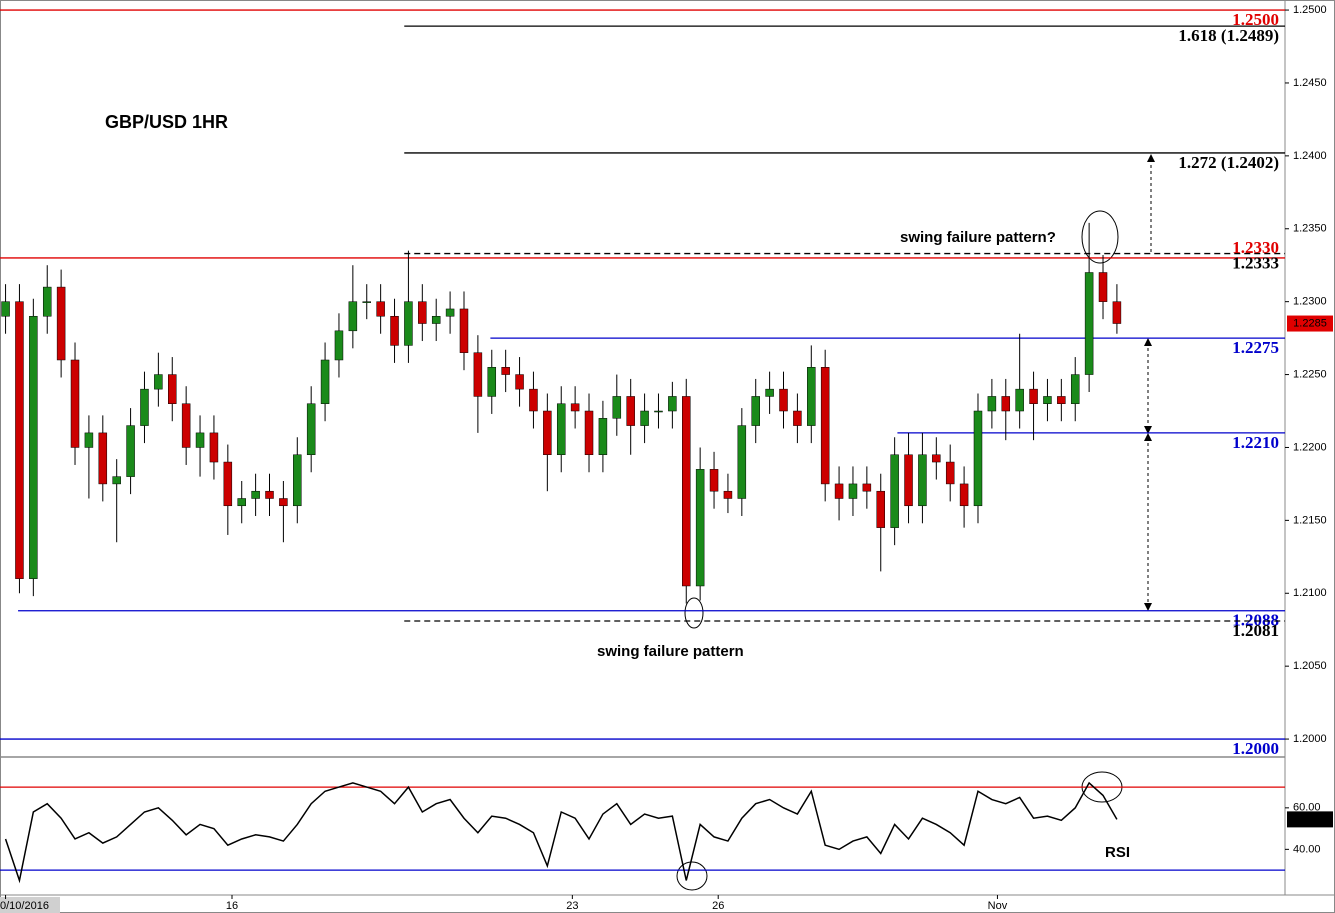 The image size is (1335, 913). Describe the element at coordinates (166, 122) in the screenshot. I see `chart-title: GBP/USD 1HR` at that location.